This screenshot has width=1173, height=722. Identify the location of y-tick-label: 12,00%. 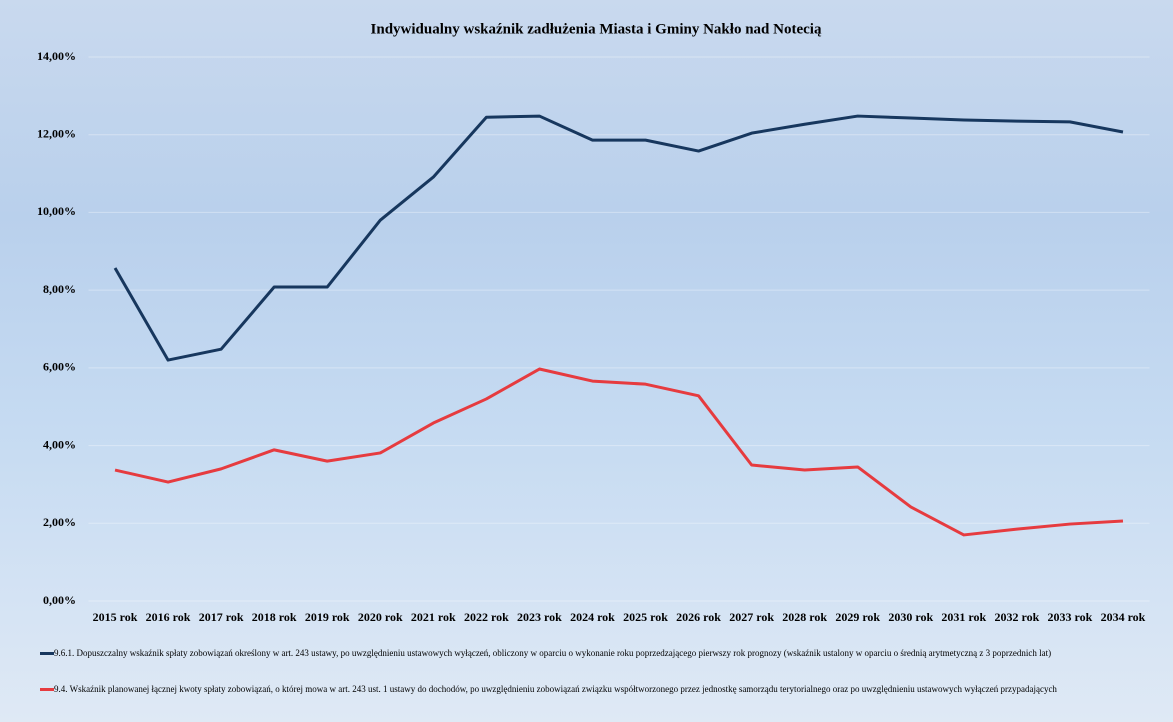
(56, 133).